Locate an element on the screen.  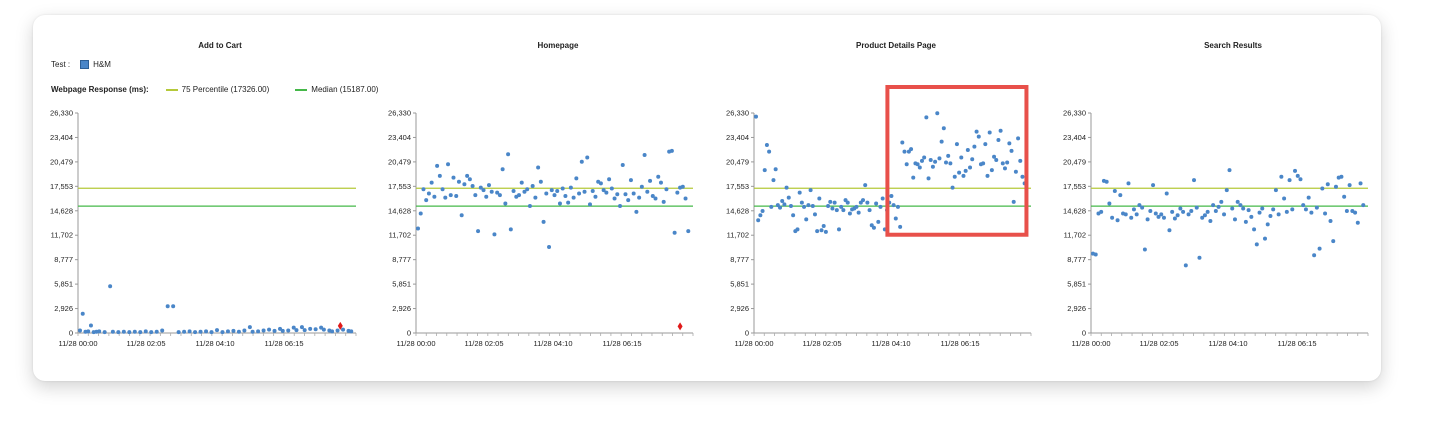
test-legend: Test : H&M is located at coordinates (81, 64).